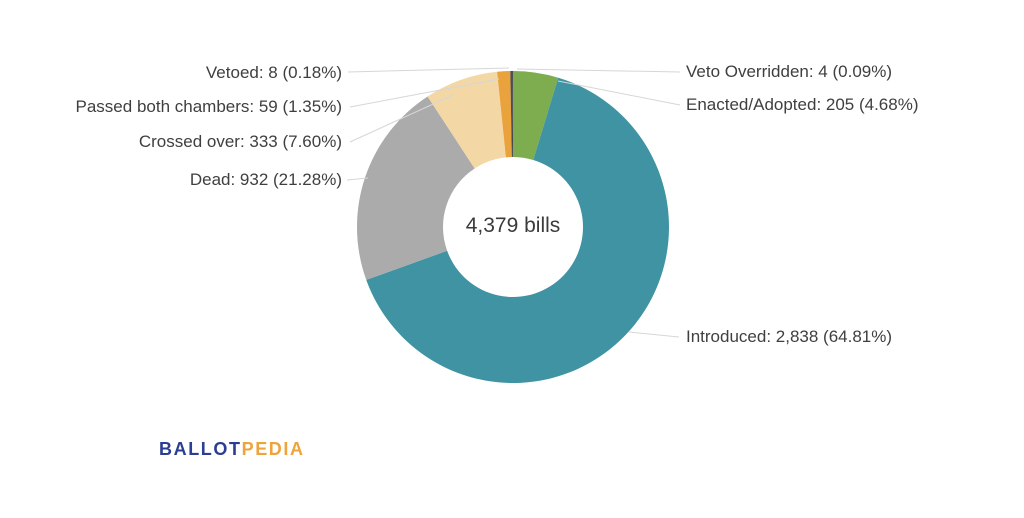  I want to click on ballotpedia-logo: BALLOTPEDIA, so click(232, 449).